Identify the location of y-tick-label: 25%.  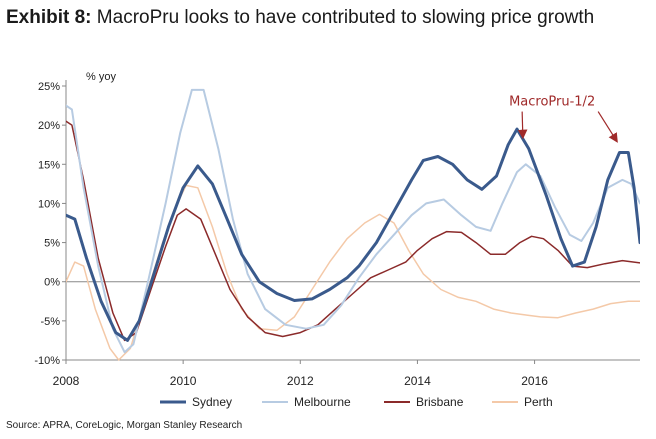
(49, 87).